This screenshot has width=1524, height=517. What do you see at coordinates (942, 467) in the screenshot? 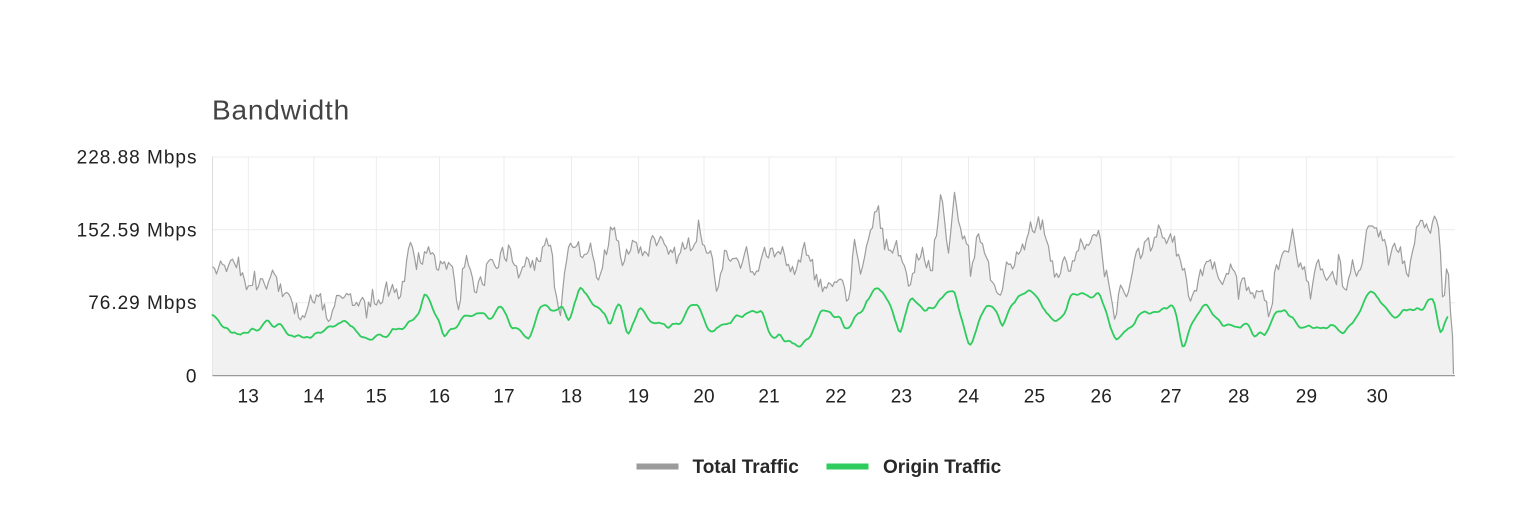
I see `svg-text: Origin Traffic` at bounding box center [942, 467].